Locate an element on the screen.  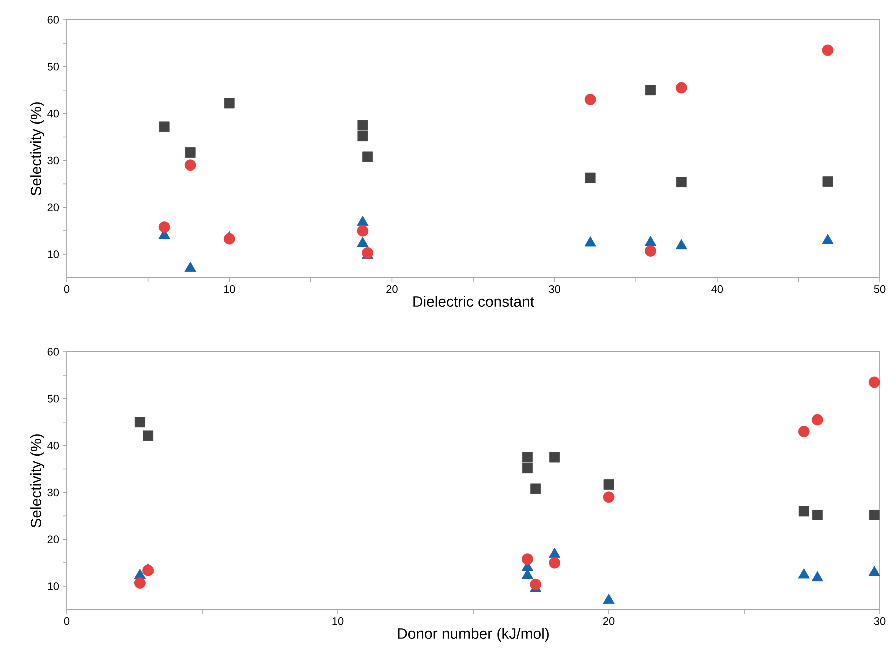
x-axis-title: Donor number (kJ/mol) is located at coordinates (473, 635).